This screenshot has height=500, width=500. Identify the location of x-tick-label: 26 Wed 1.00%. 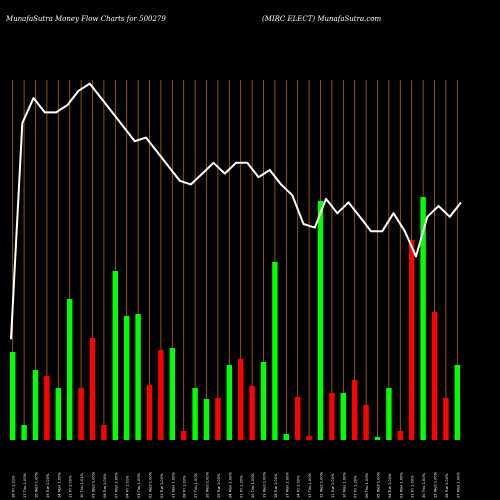
(208, 484).